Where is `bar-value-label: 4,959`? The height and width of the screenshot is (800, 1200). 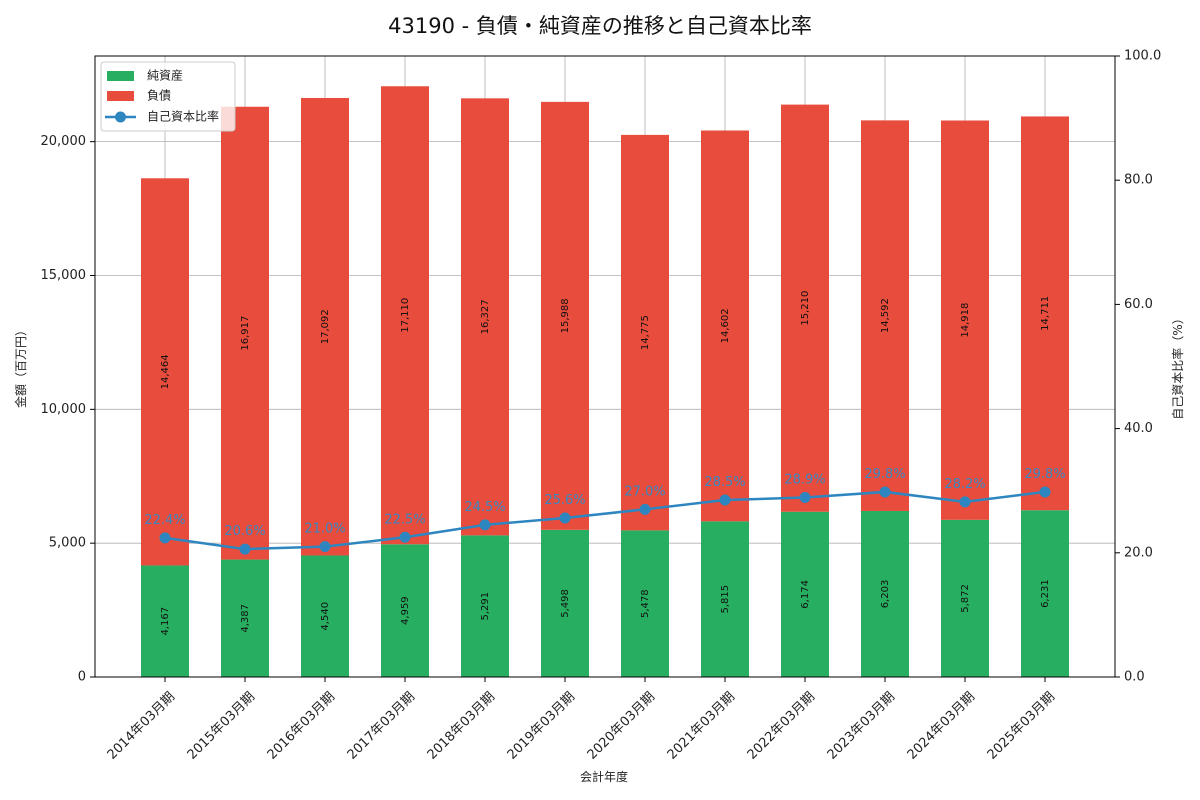 bar-value-label: 4,959 is located at coordinates (405, 610).